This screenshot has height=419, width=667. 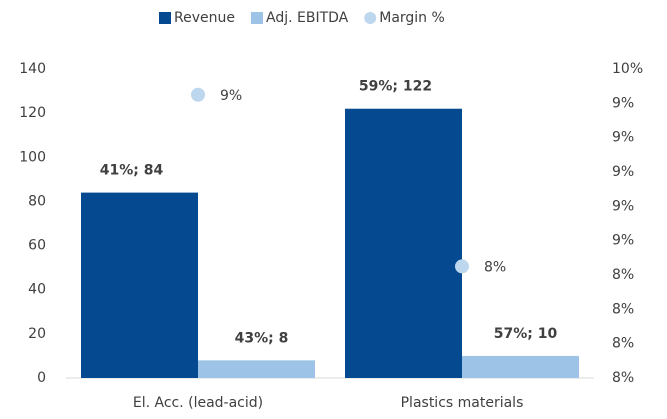 What do you see at coordinates (526, 334) in the screenshot?
I see `data-label: 57%; 10` at bounding box center [526, 334].